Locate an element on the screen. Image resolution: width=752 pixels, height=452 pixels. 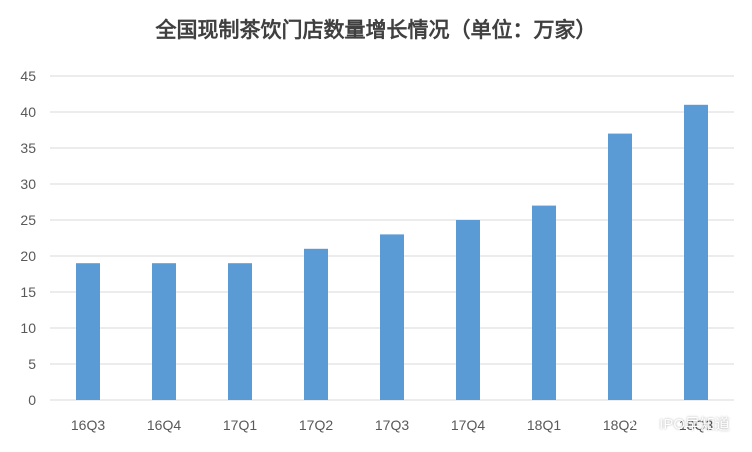
bar-16Q3 is located at coordinates (88, 331).